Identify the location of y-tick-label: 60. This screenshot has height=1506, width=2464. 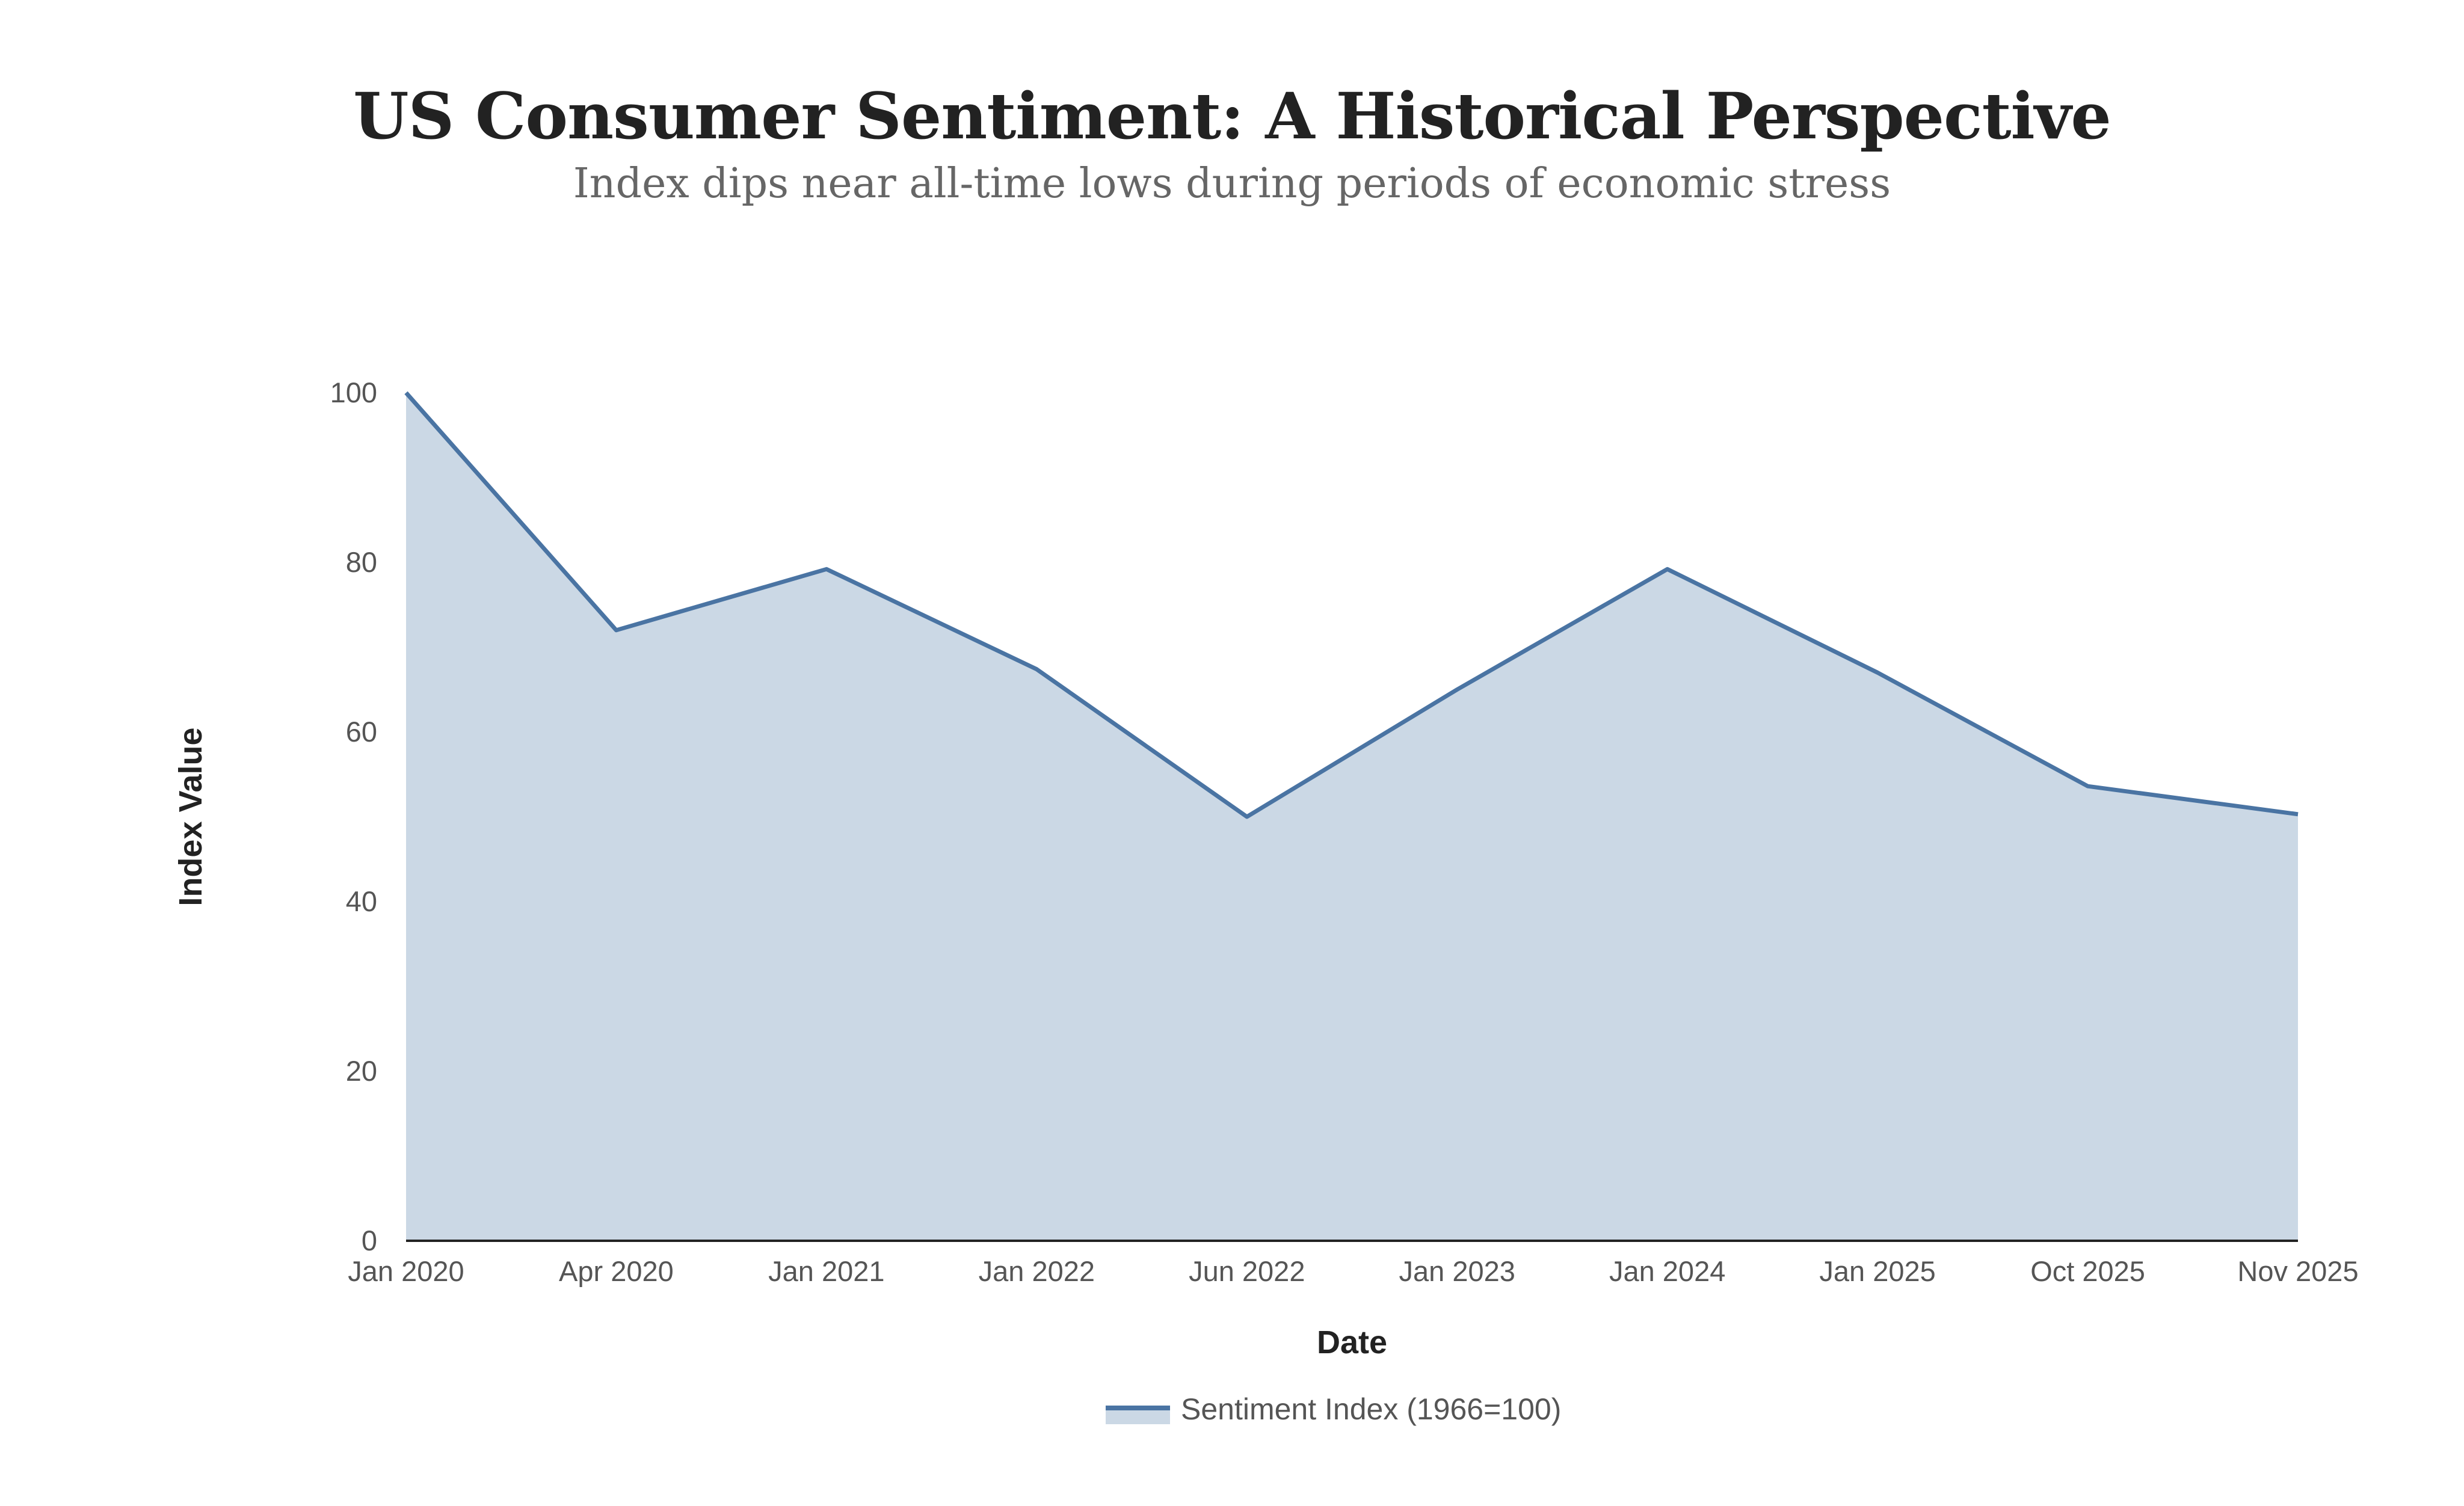
(361, 732).